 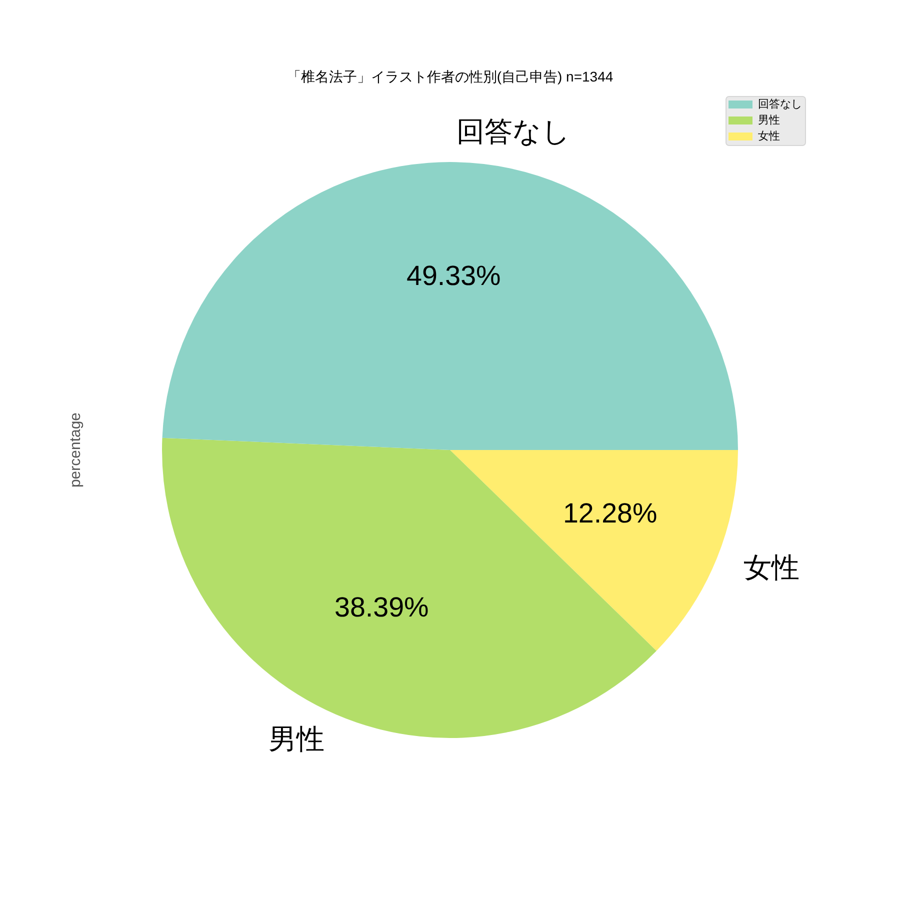 I want to click on data-label: 38.39%, so click(x=381, y=606).